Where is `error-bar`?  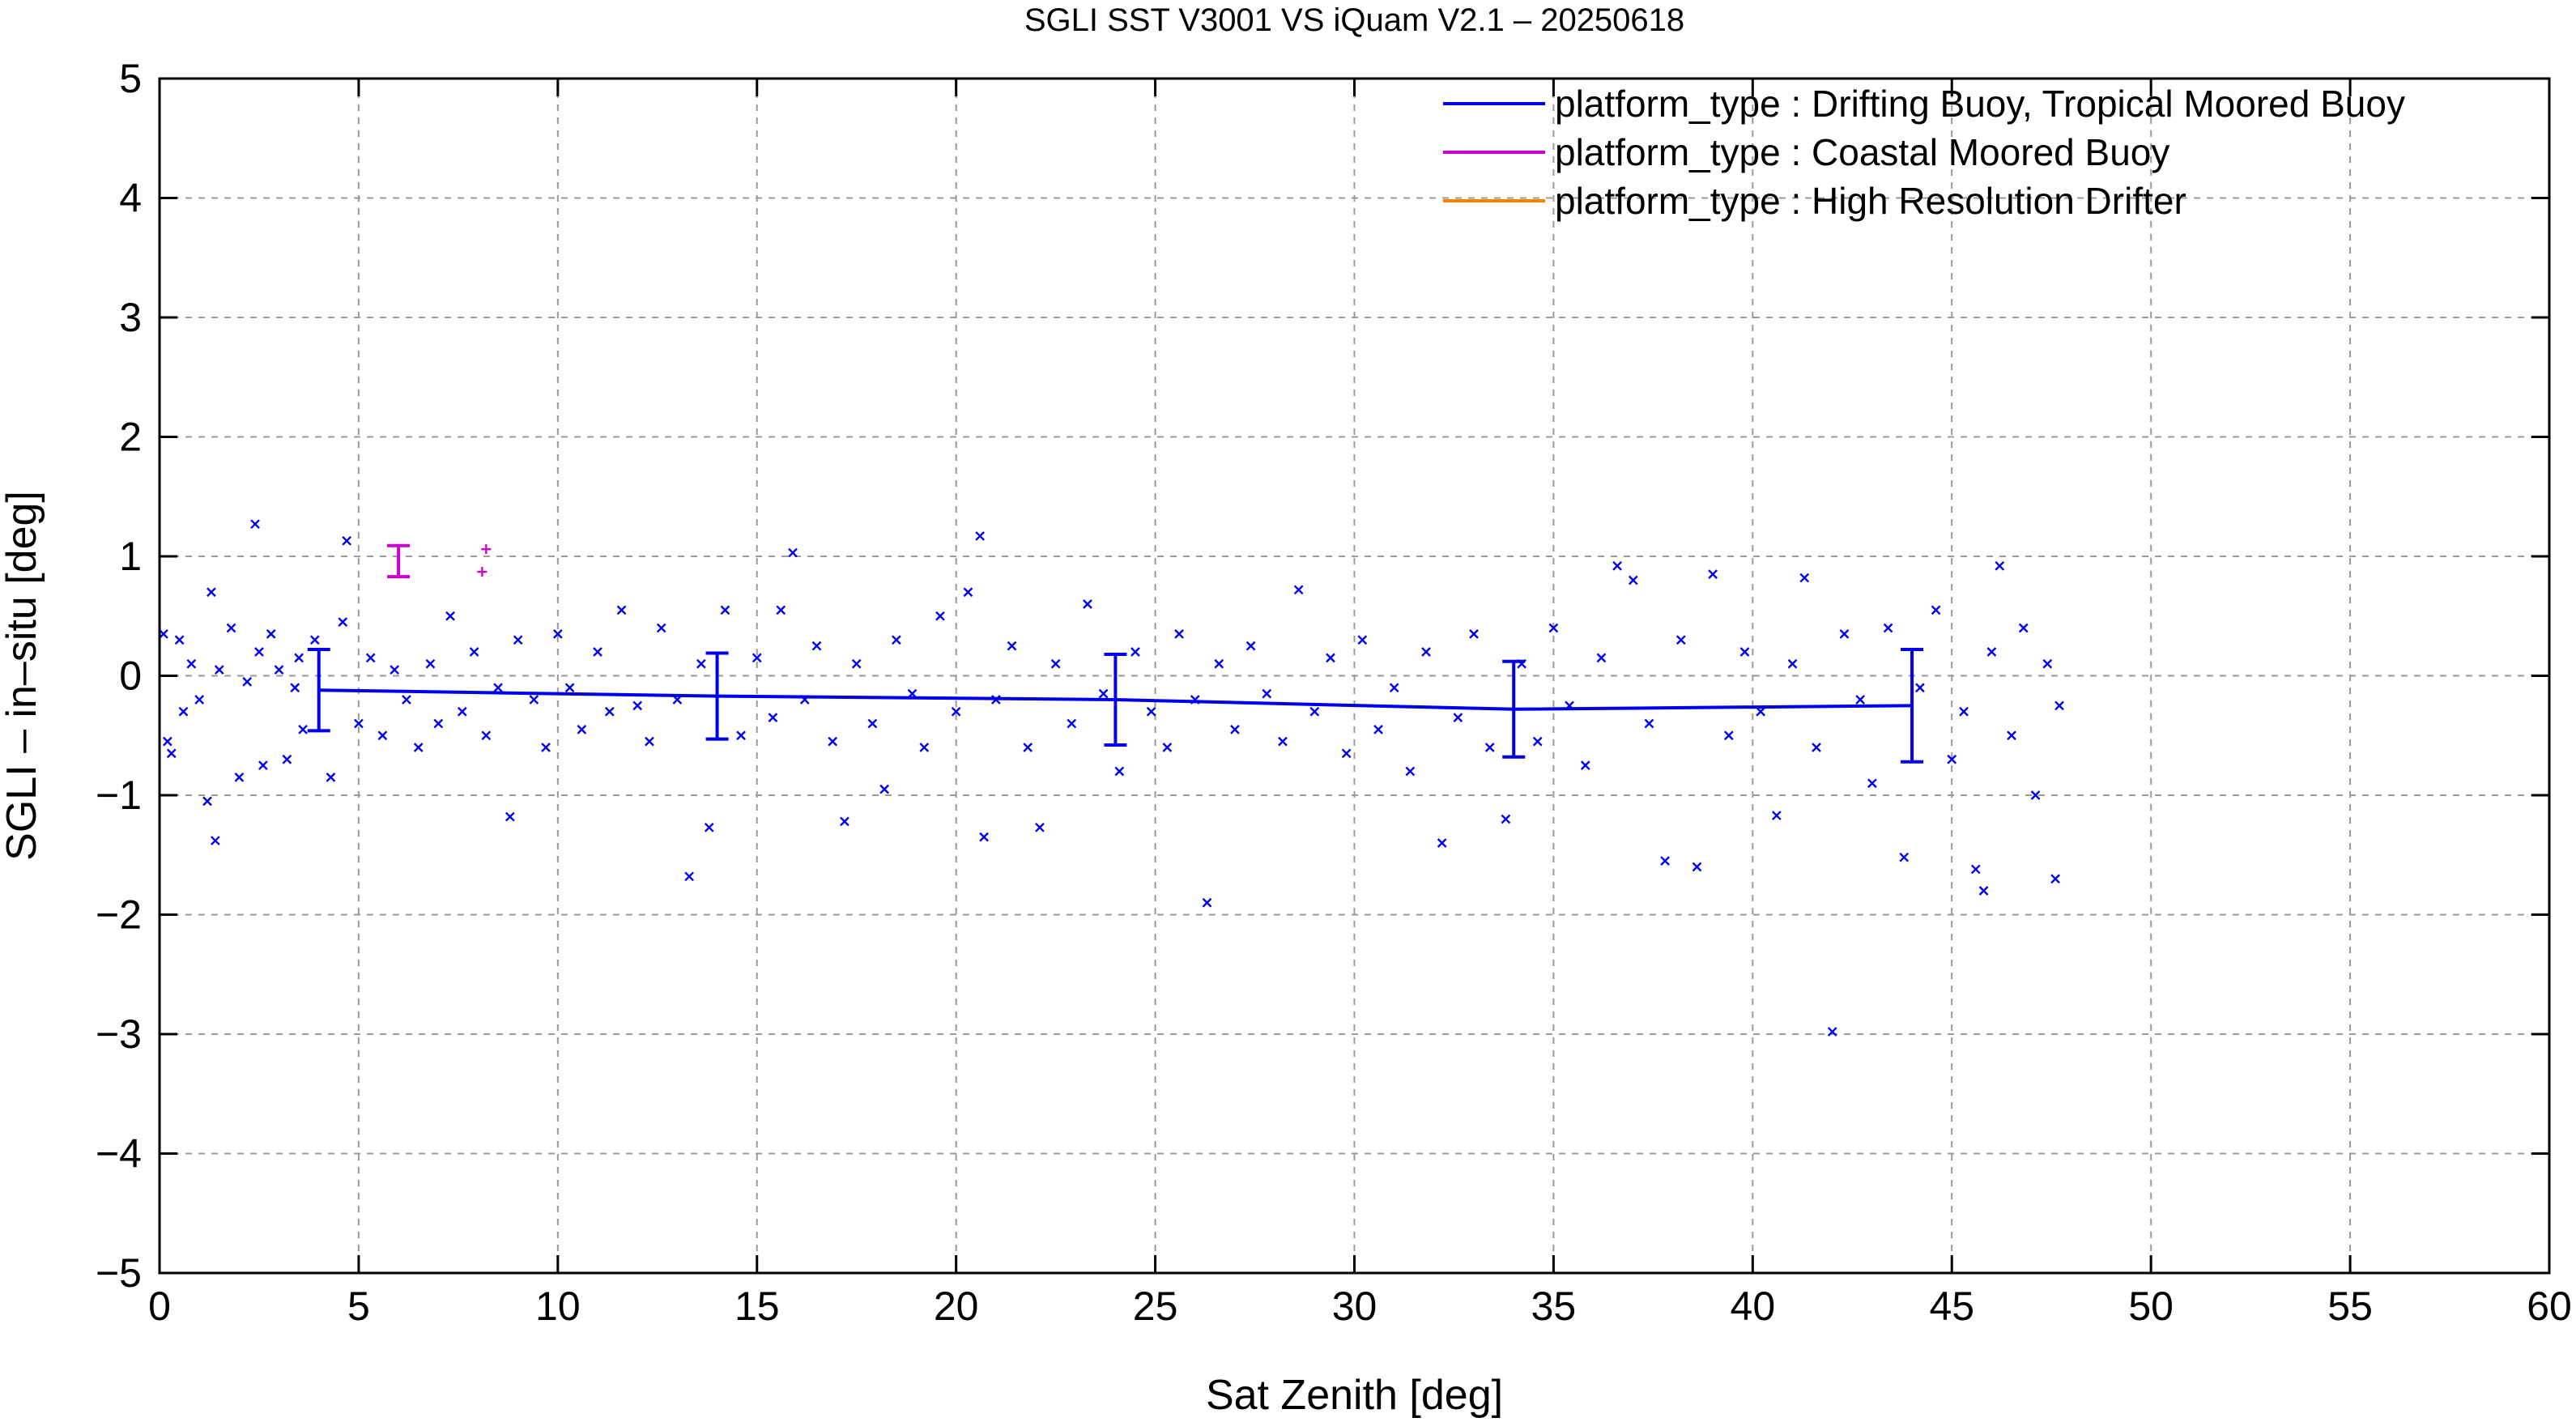 error-bar is located at coordinates (1912, 706).